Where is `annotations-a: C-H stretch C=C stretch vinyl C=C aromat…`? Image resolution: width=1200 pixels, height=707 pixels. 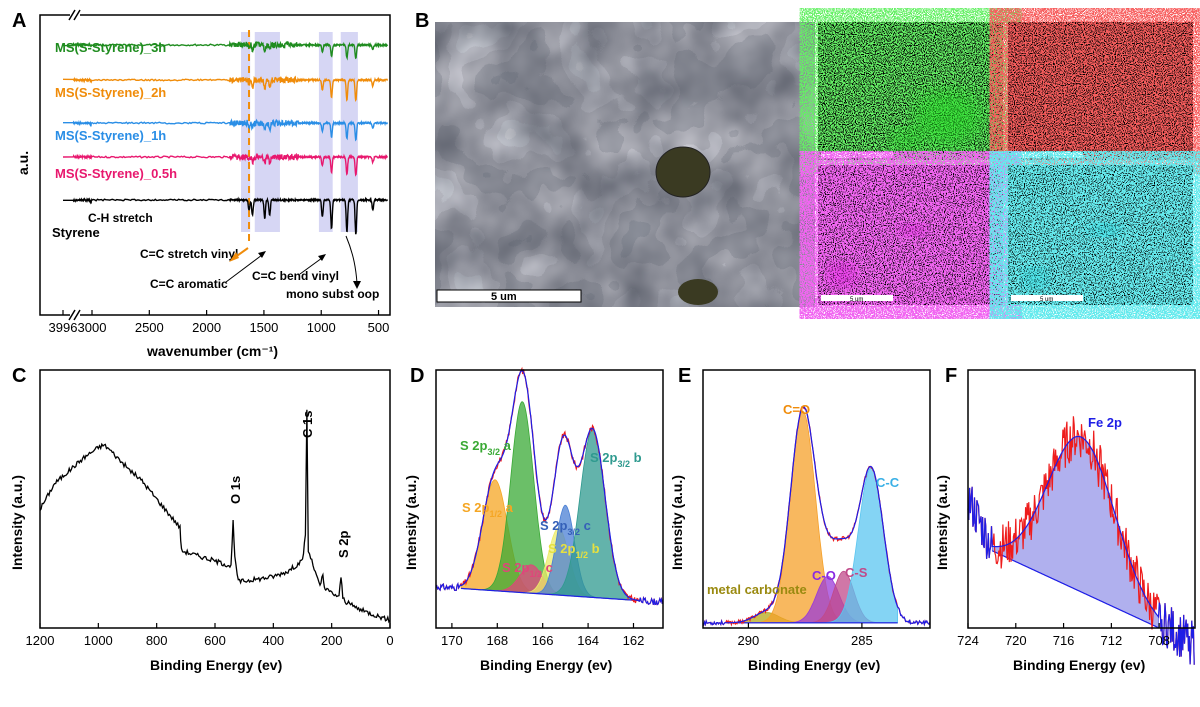 annotations-a: C-H stretch C=C stretch vinyl C=C aromat… is located at coordinates (233, 256).